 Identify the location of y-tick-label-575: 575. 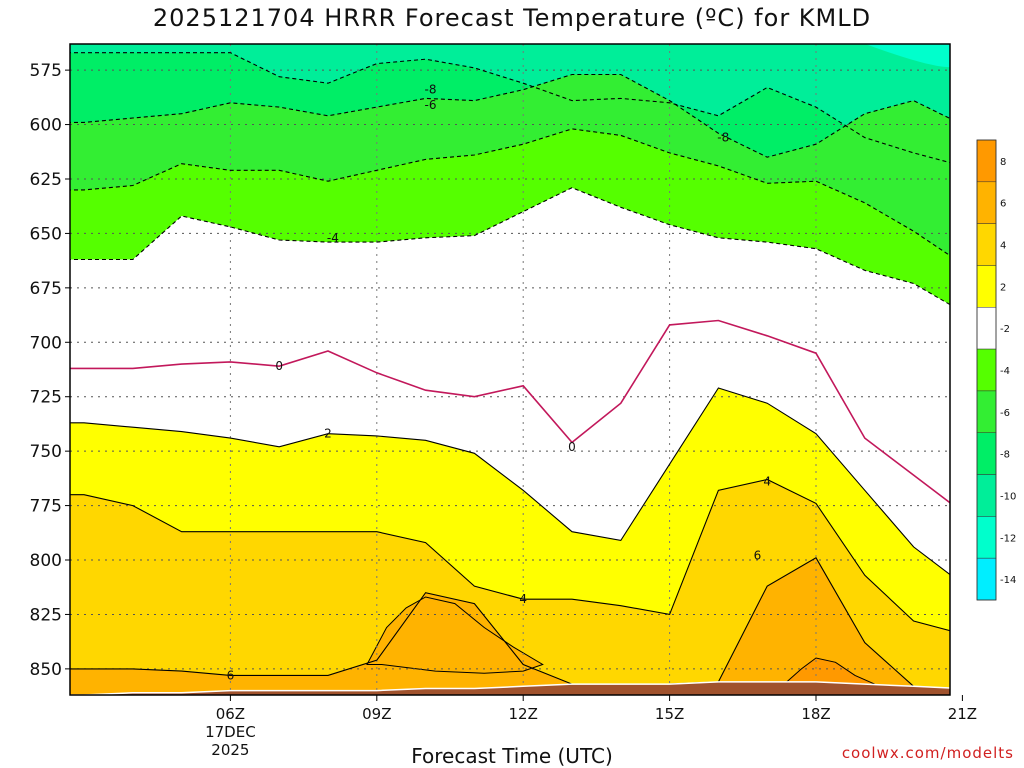
(46, 71).